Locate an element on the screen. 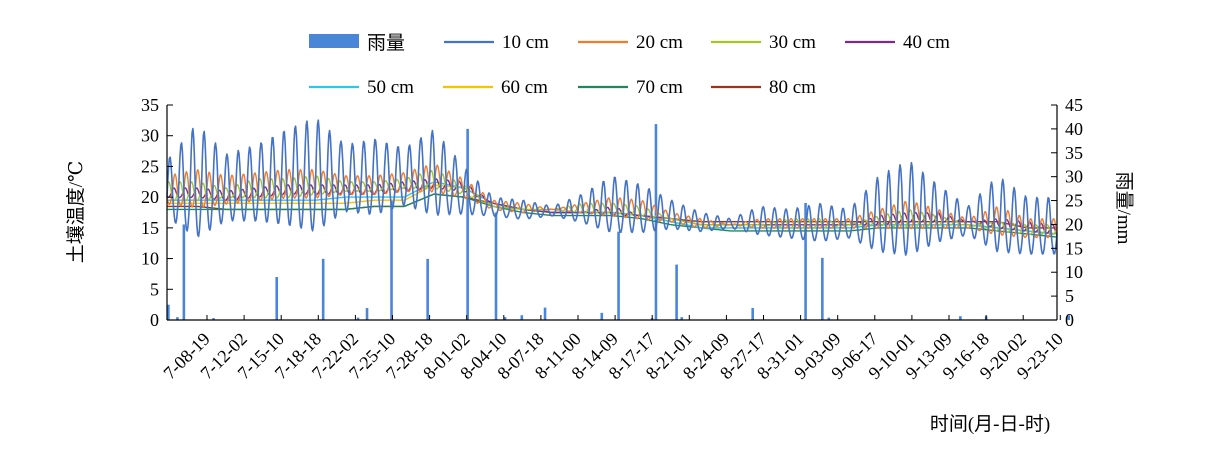 The height and width of the screenshot is (468, 1227). y-tick-label: 15 is located at coordinates (150, 228).